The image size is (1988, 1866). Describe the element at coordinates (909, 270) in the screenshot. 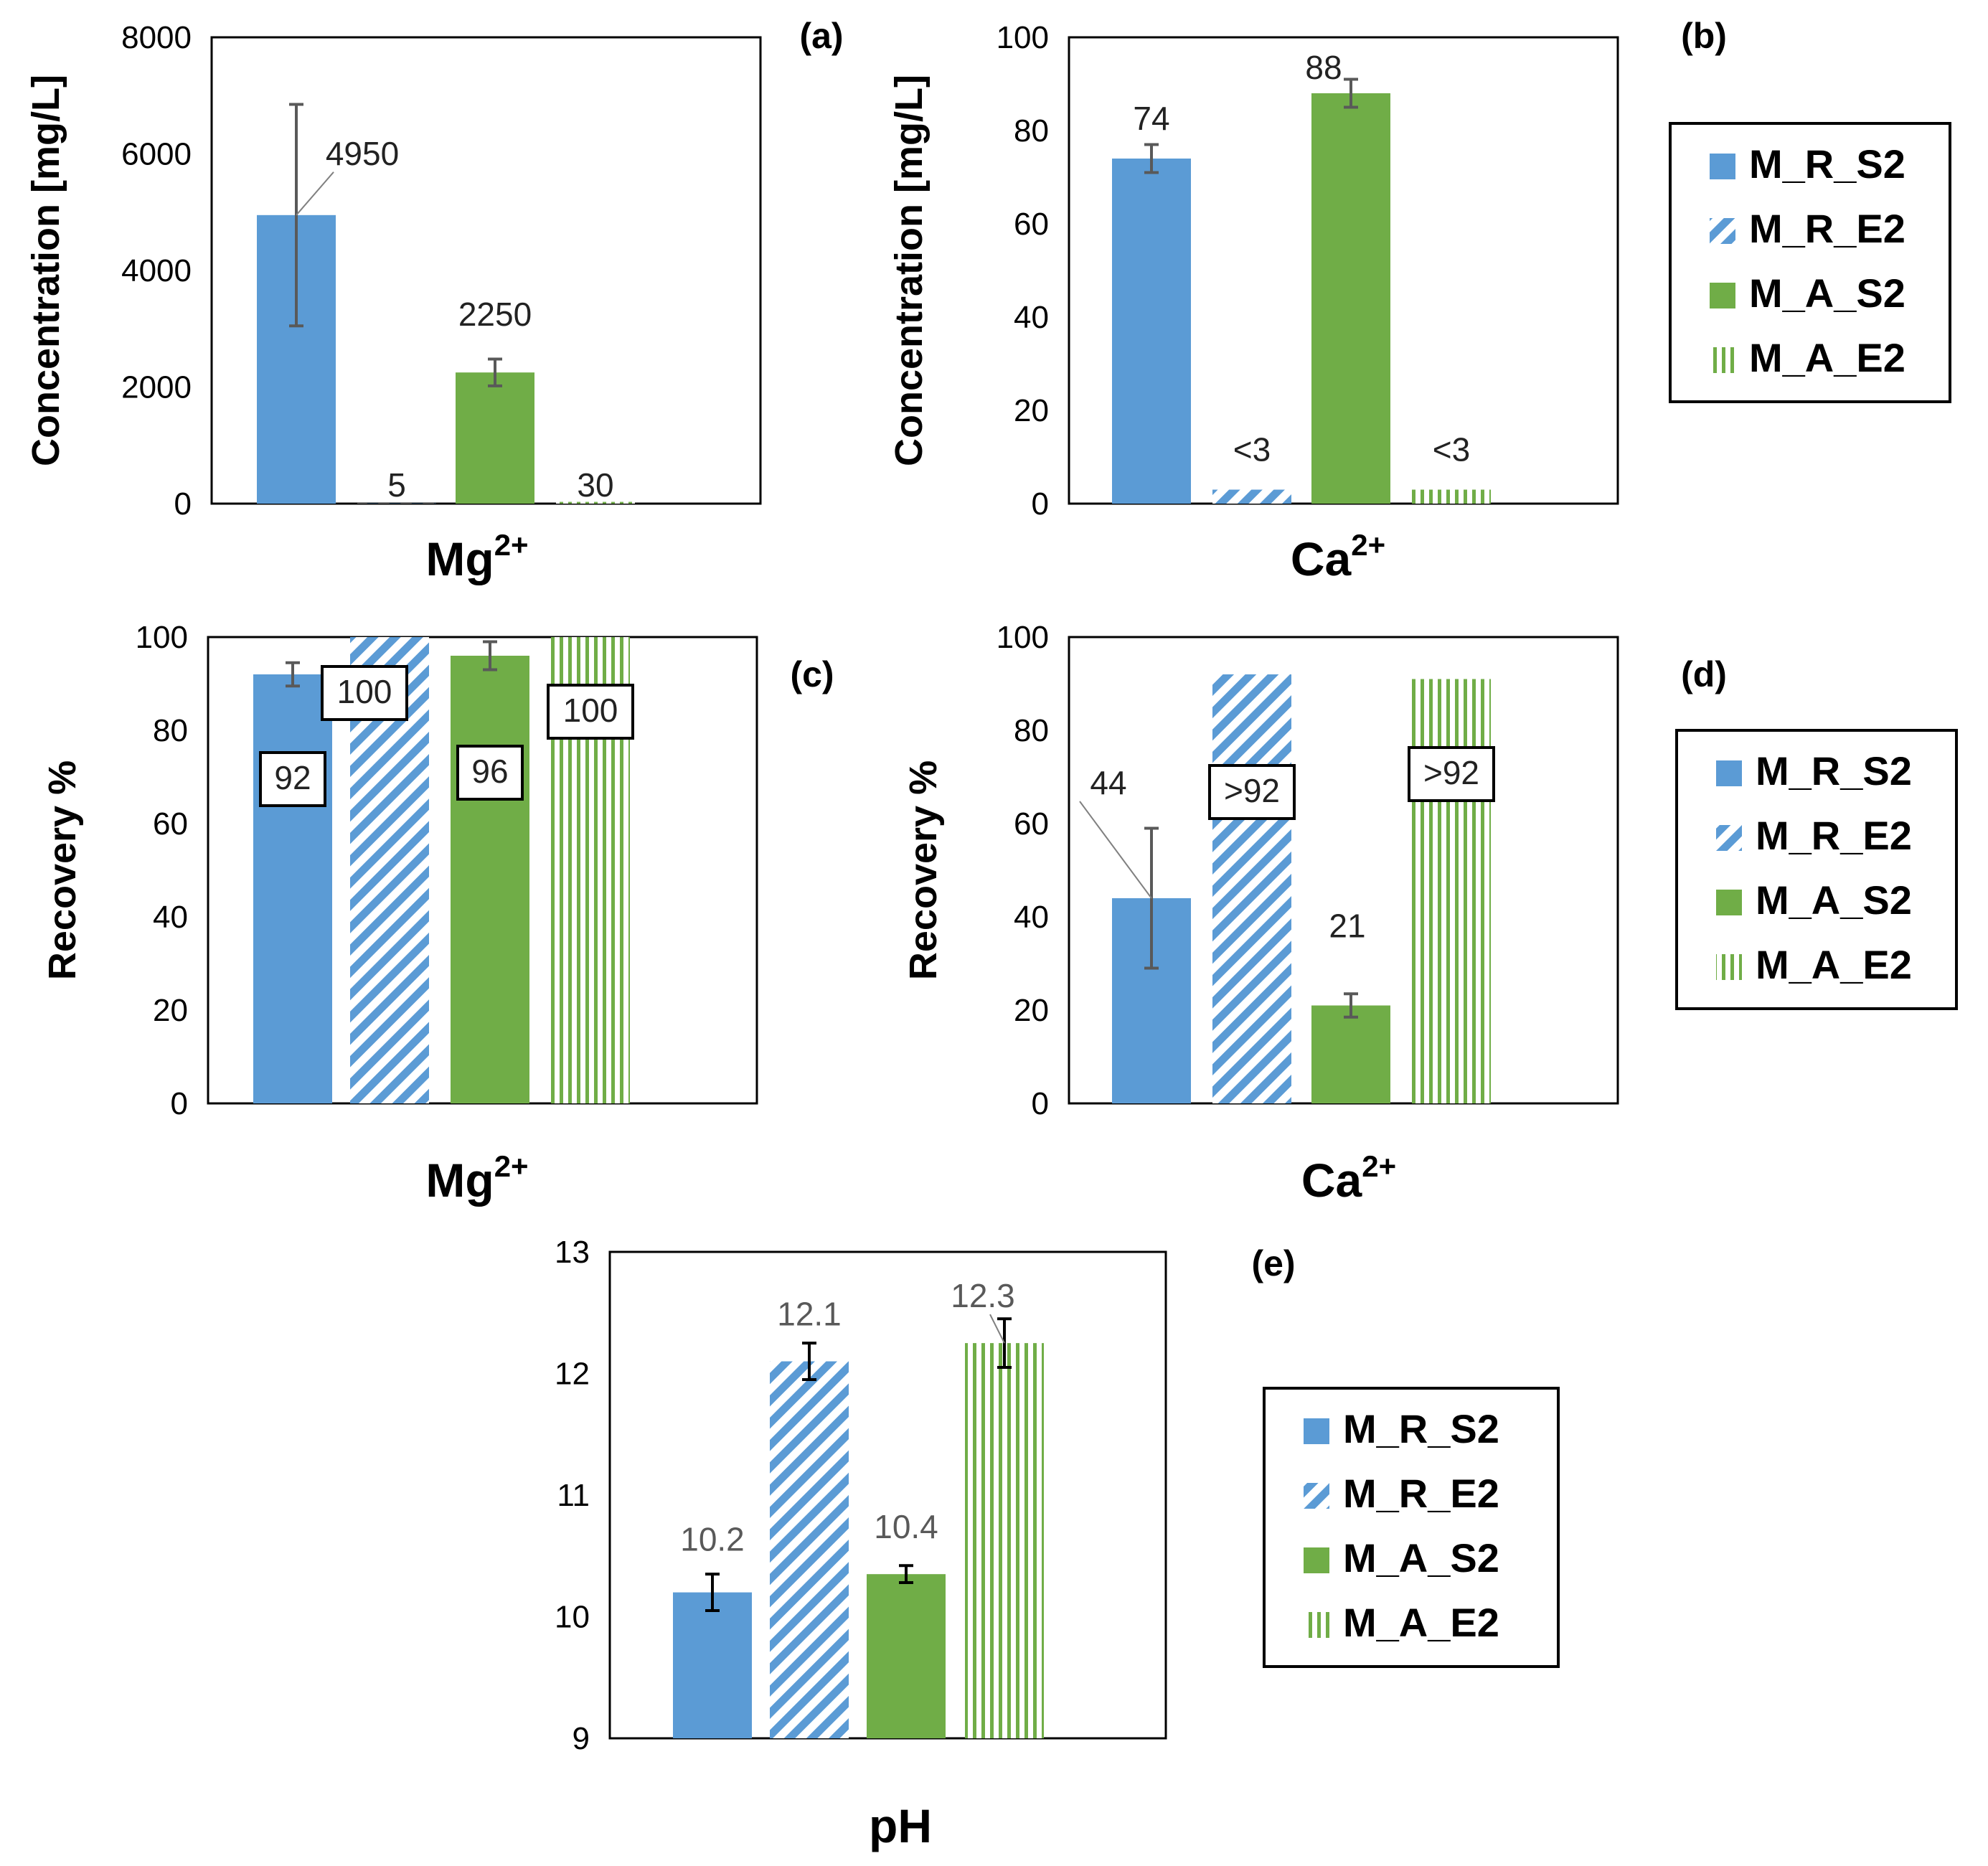

I see `panel-b-y-axis-label: Concentration [mg/L]` at that location.